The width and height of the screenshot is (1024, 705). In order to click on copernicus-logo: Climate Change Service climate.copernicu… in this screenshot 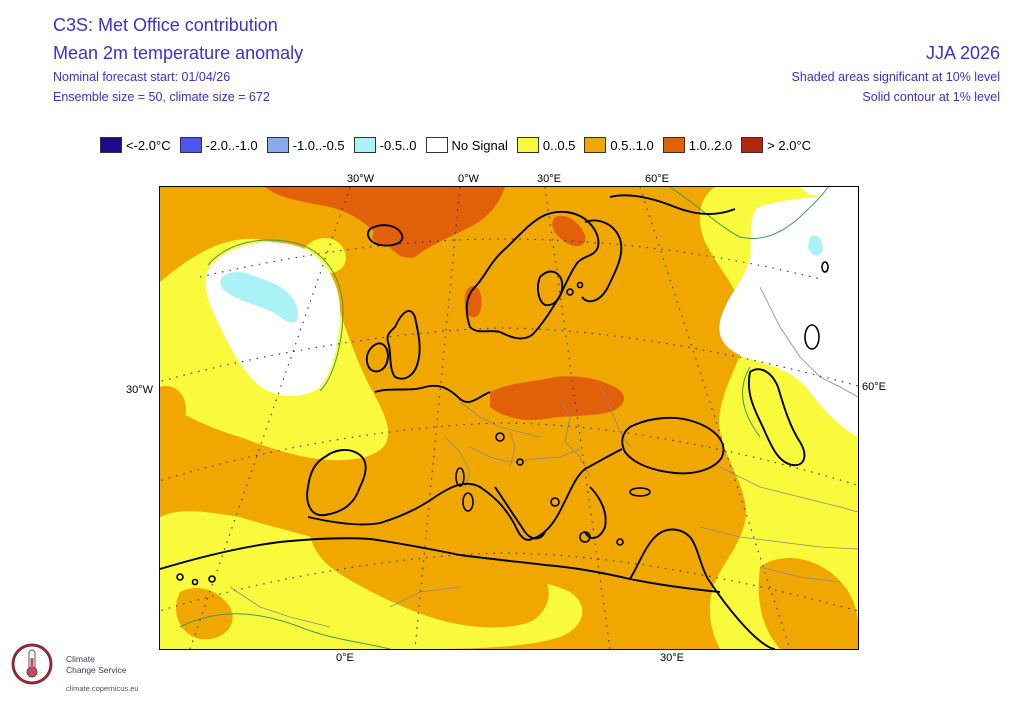, I will do `click(78, 670)`.